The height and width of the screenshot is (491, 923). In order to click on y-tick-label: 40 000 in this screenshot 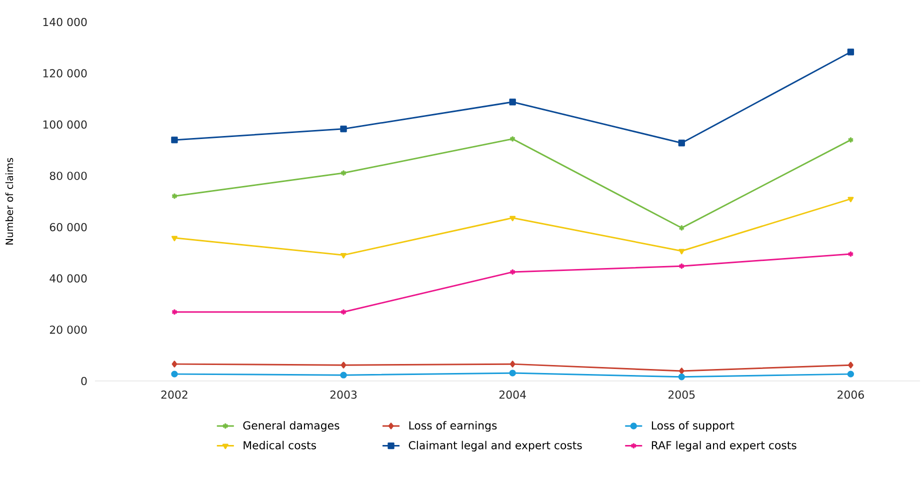, I will do `click(68, 278)`.